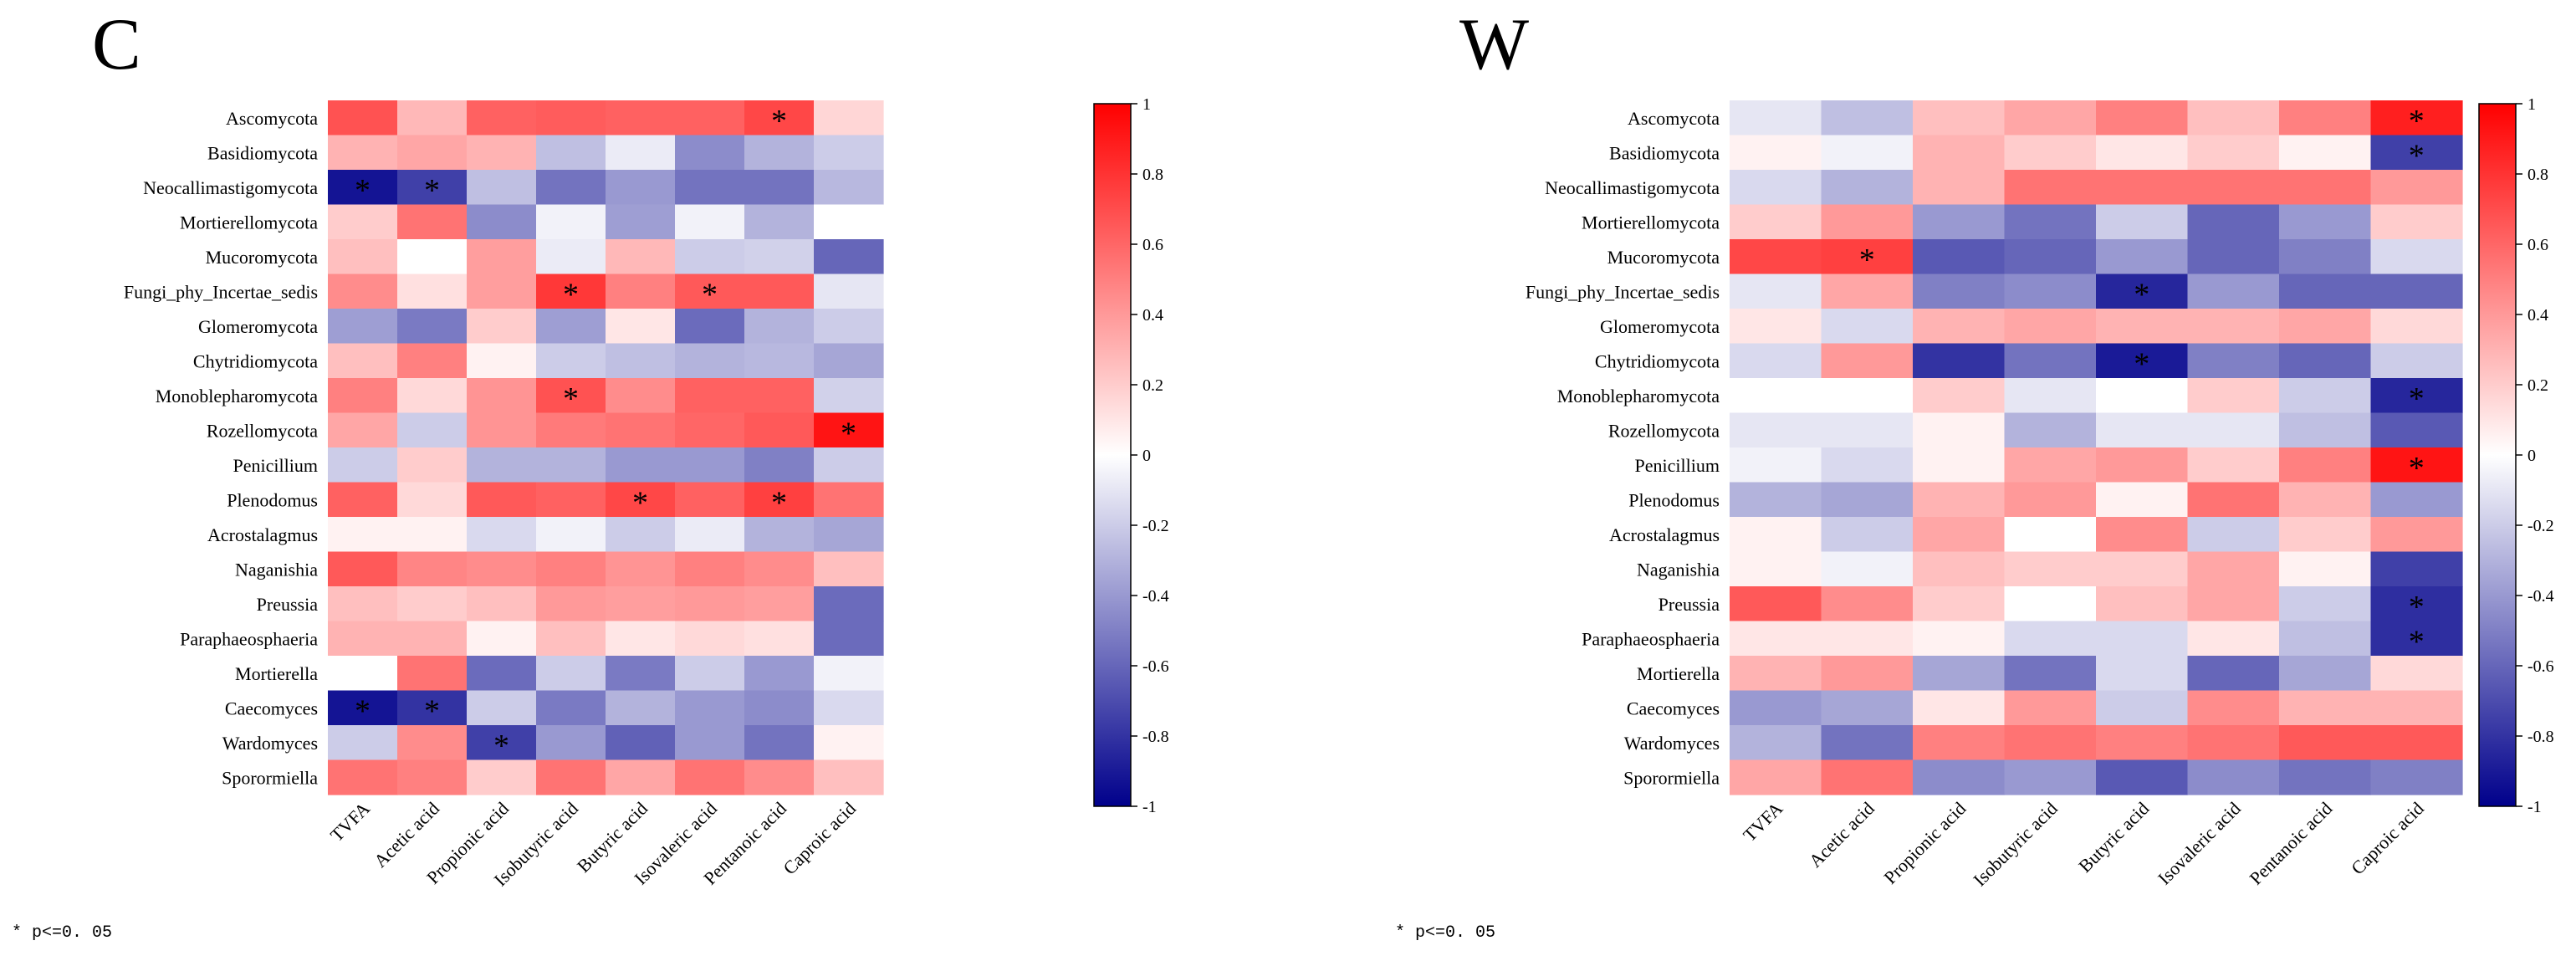 This screenshot has width=2576, height=956. I want to click on row-label: Glomeromycota, so click(258, 326).